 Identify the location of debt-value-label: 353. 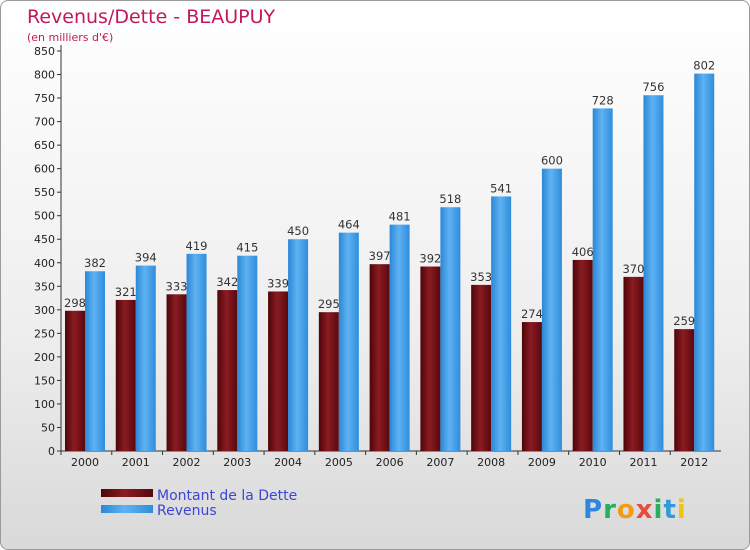
(481, 277).